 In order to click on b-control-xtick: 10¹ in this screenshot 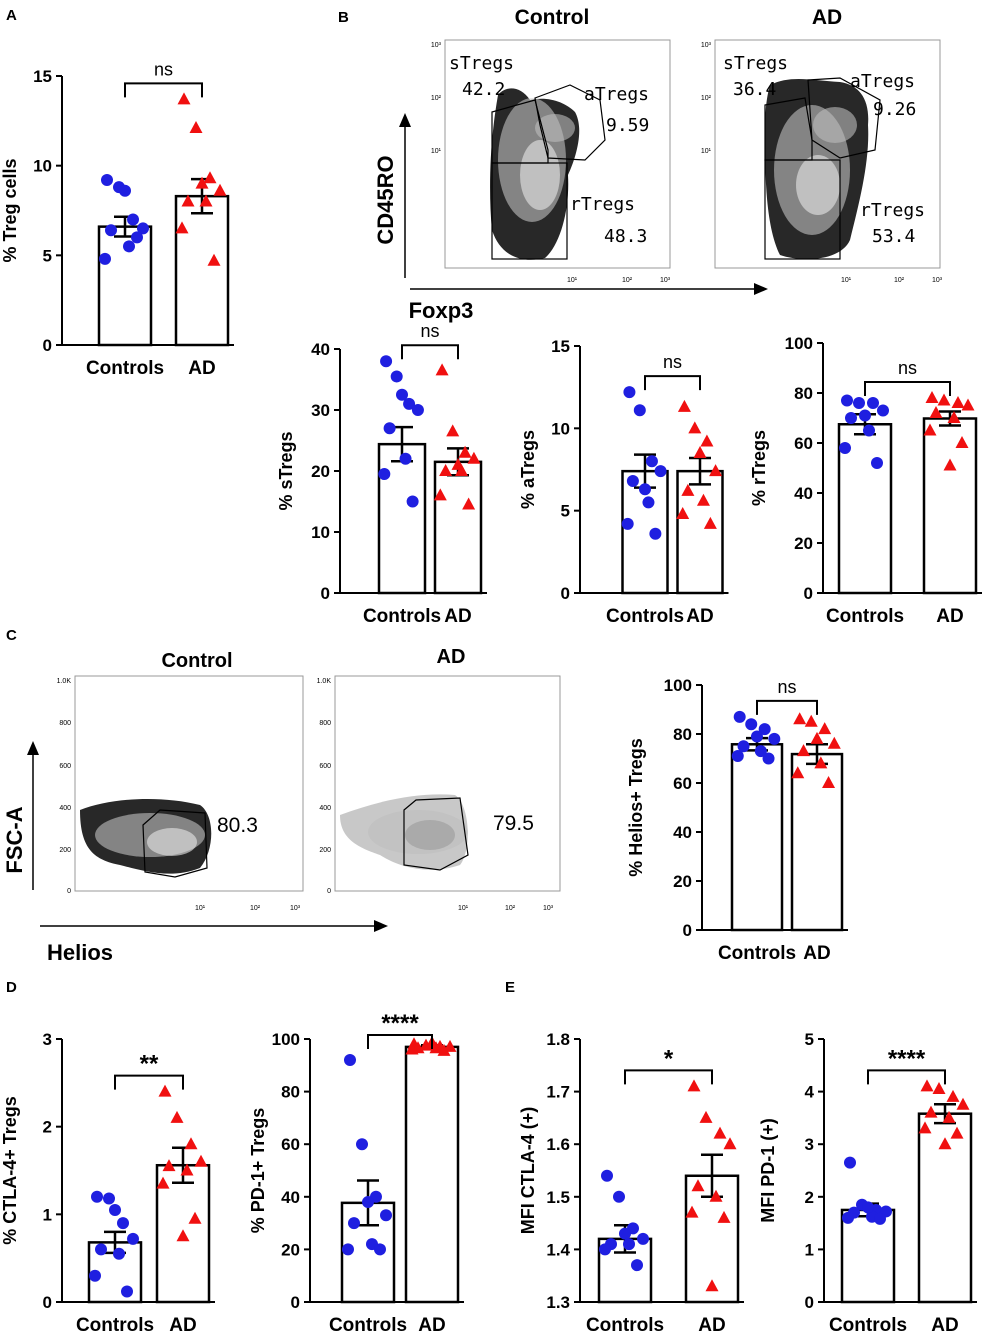, I will do `click(572, 280)`.